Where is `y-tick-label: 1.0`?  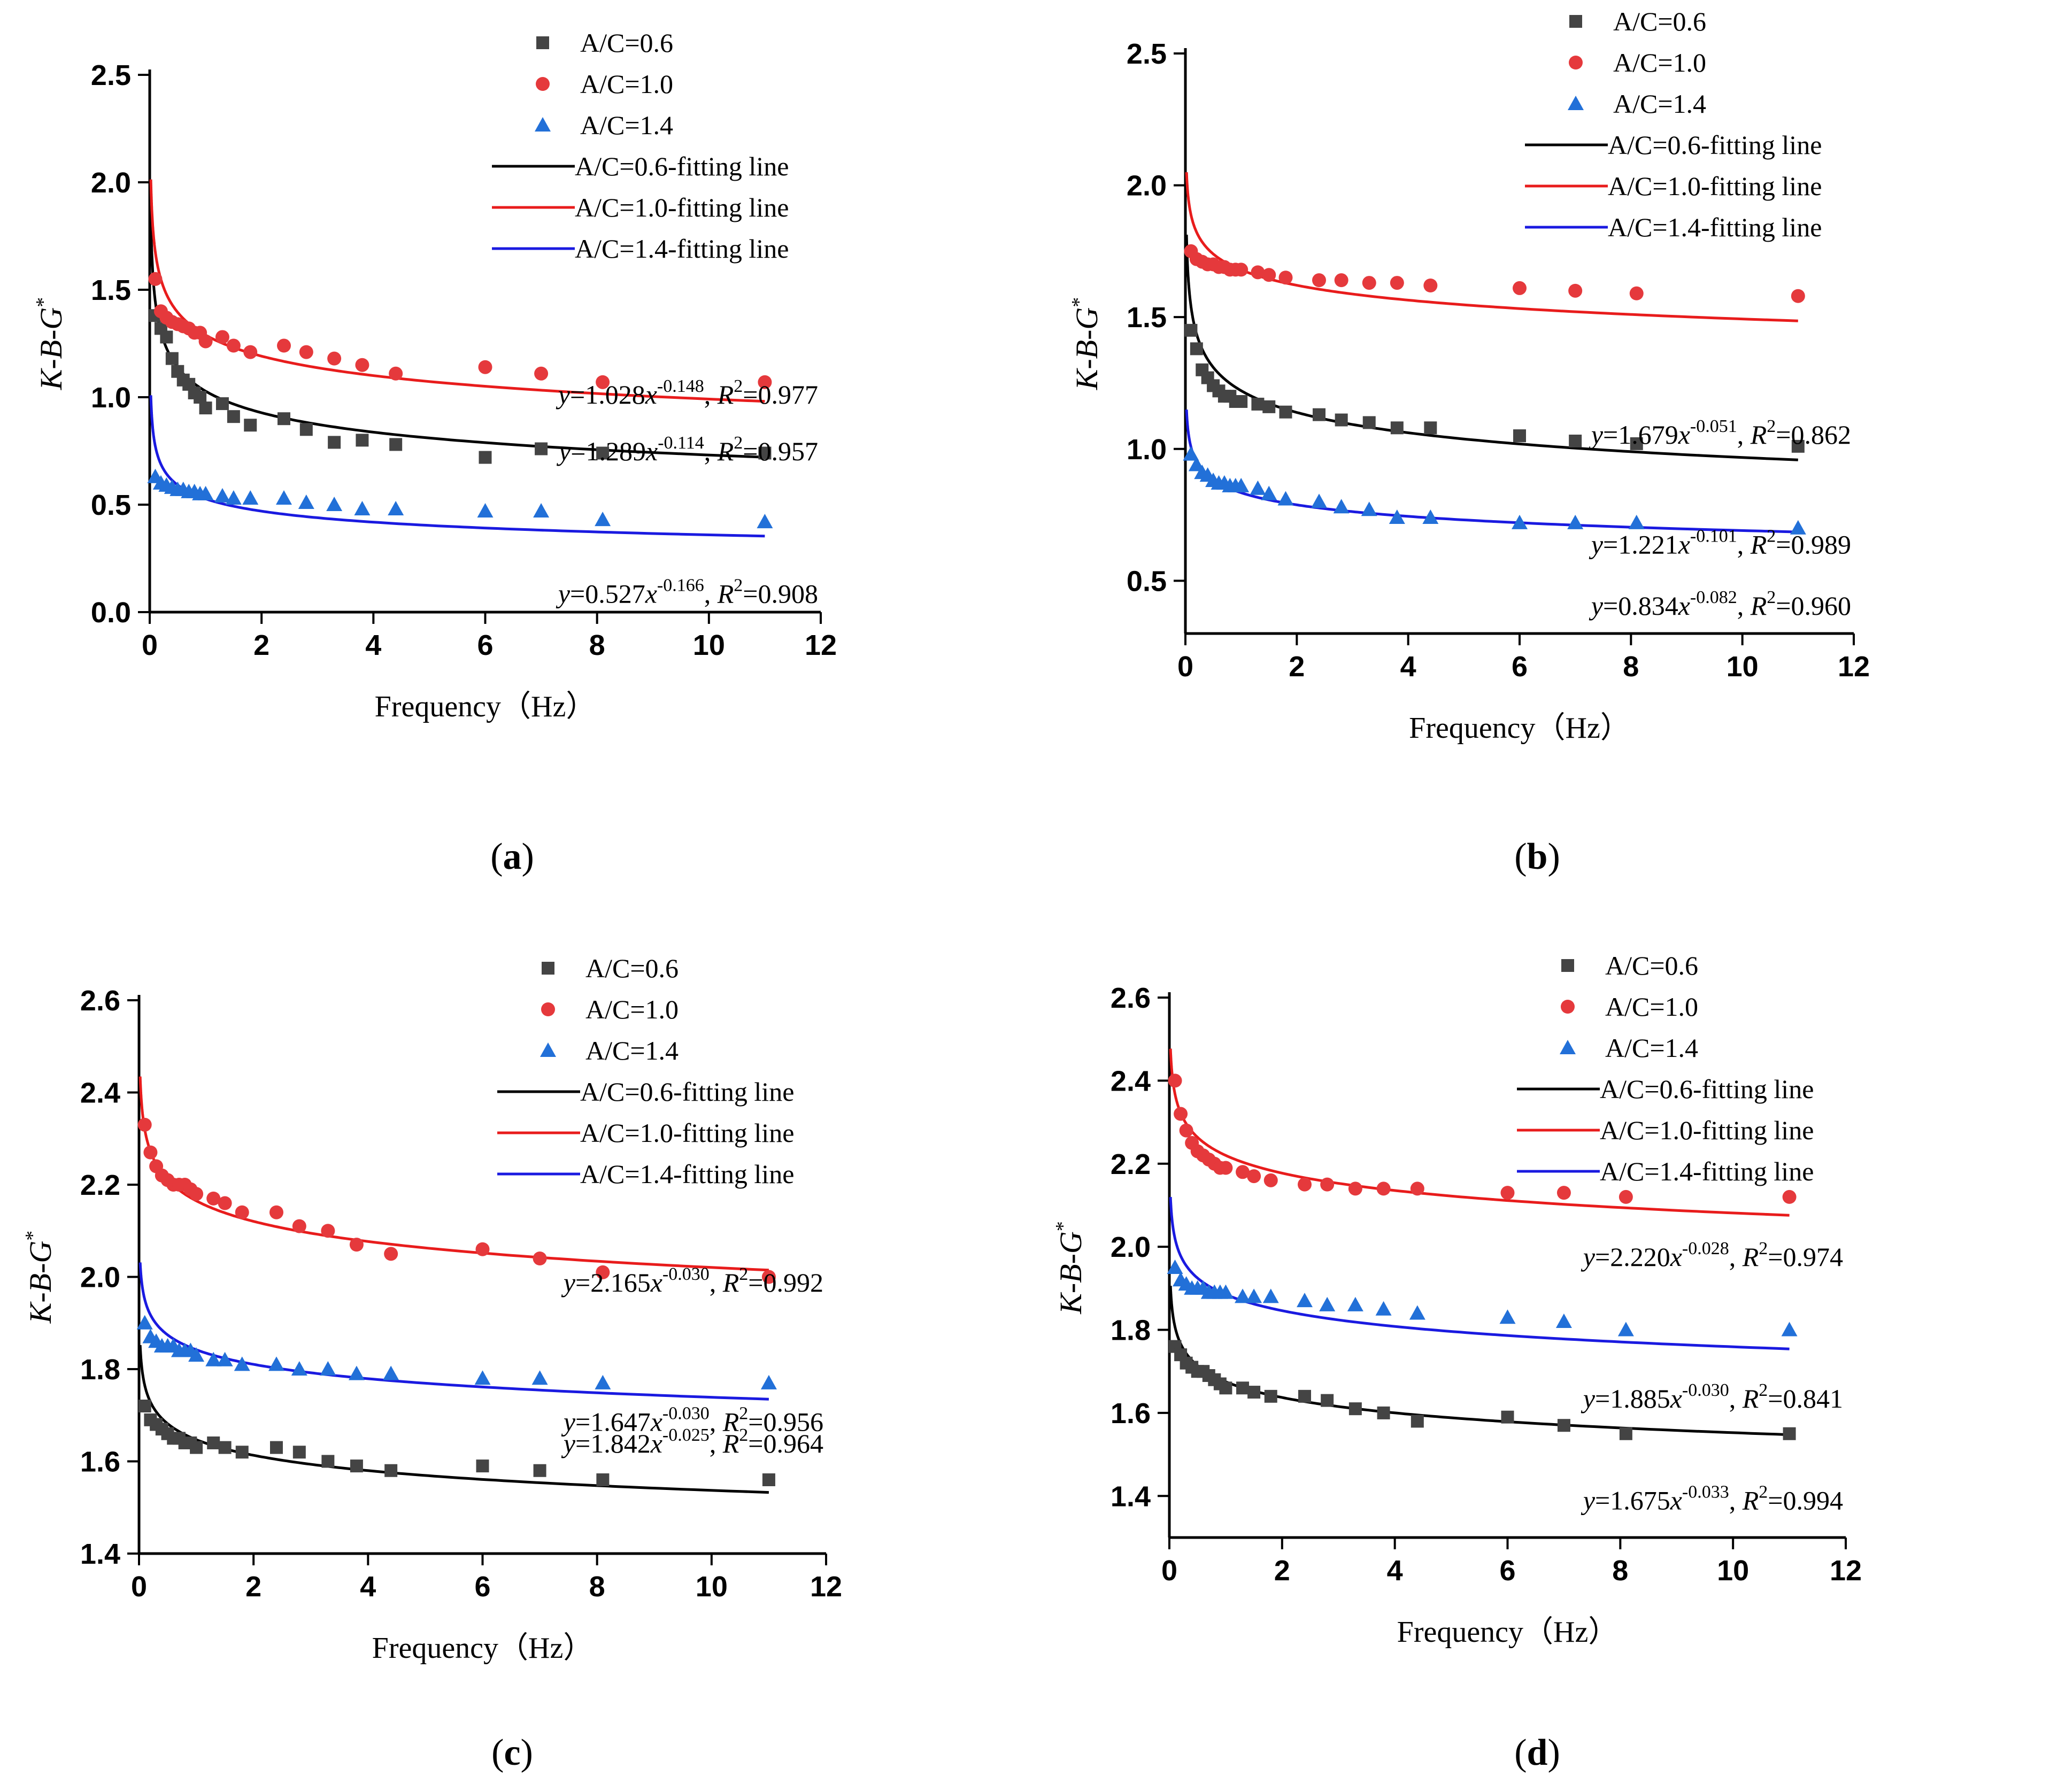 y-tick-label: 1.0 is located at coordinates (1147, 450).